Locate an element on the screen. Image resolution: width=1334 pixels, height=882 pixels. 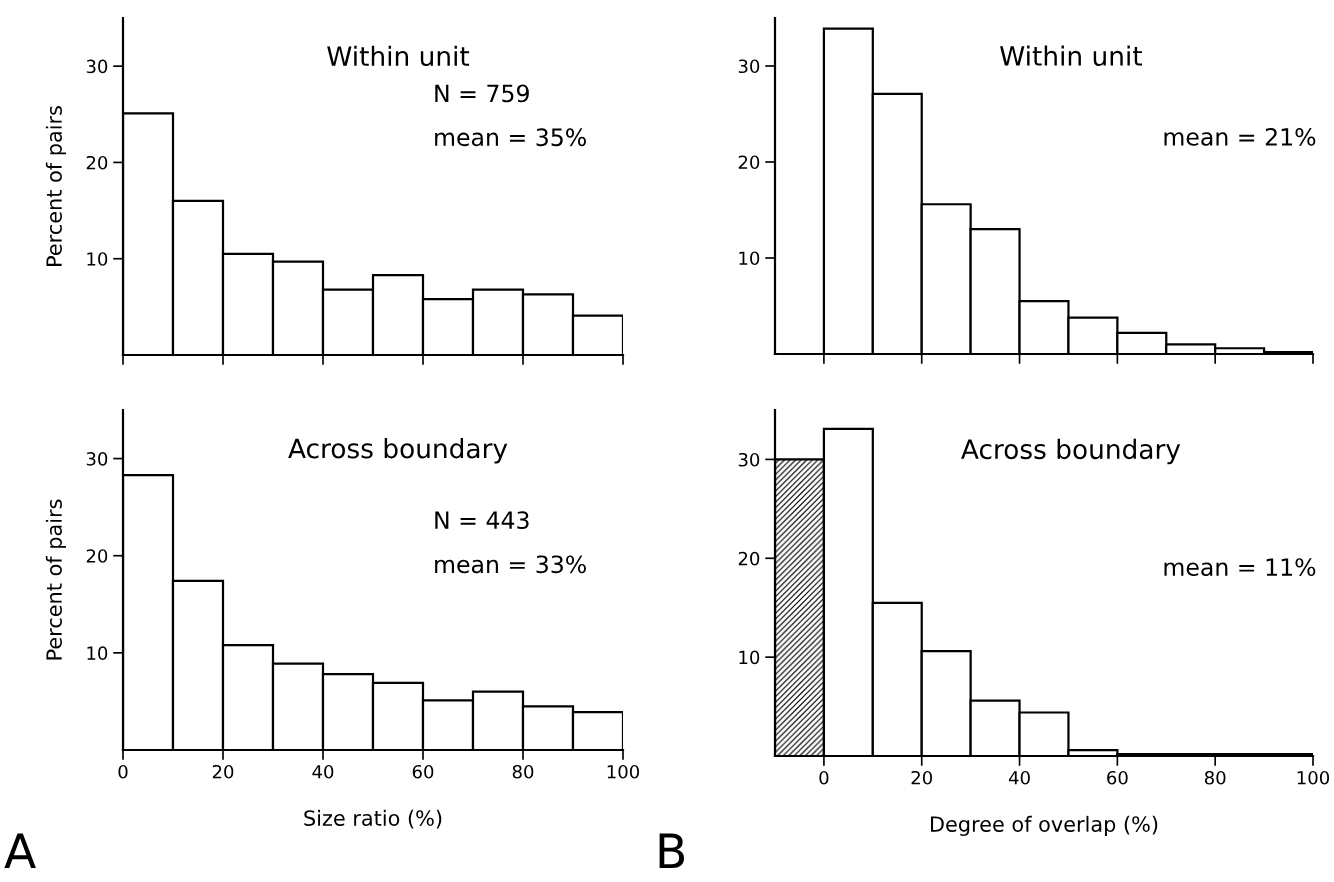
annotation: mean = 21% is located at coordinates (1240, 136).